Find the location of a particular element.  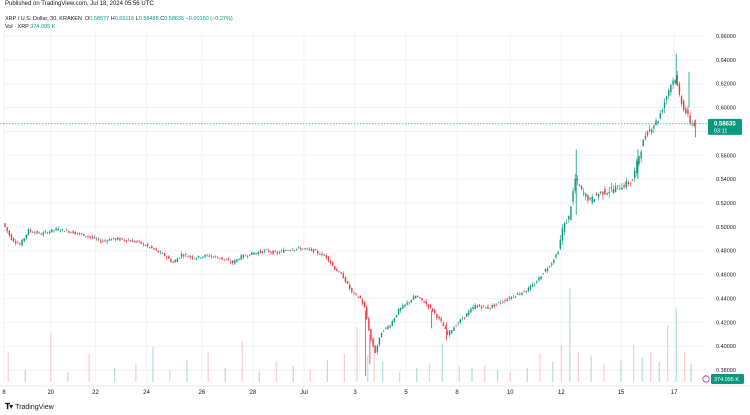

volume-legend: Vol · XRP 374.095 K is located at coordinates (30, 27).